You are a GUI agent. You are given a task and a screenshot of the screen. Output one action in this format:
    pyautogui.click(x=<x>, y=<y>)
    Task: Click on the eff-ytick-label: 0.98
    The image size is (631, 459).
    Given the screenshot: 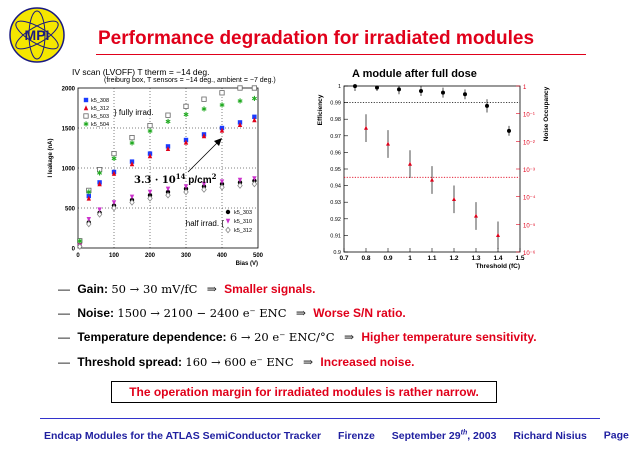 What is the action you would take?
    pyautogui.click(x=335, y=120)
    